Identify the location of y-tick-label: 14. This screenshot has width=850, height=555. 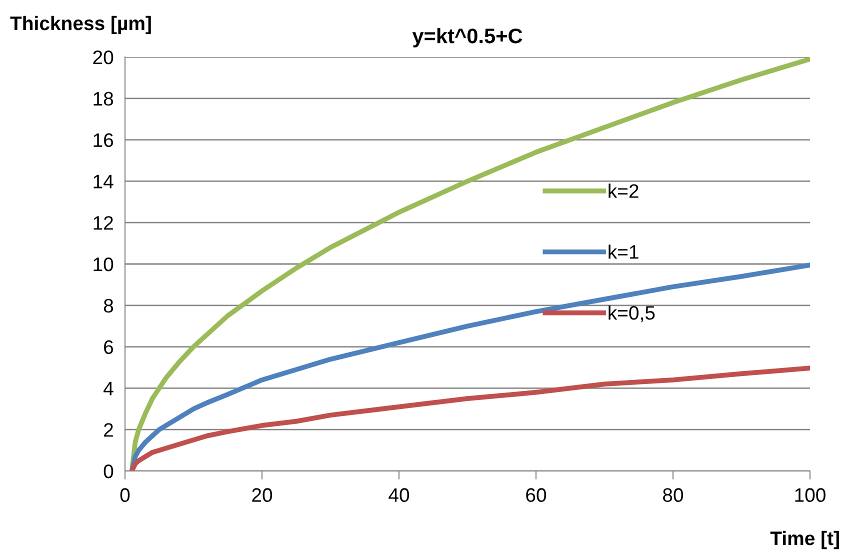
(104, 181).